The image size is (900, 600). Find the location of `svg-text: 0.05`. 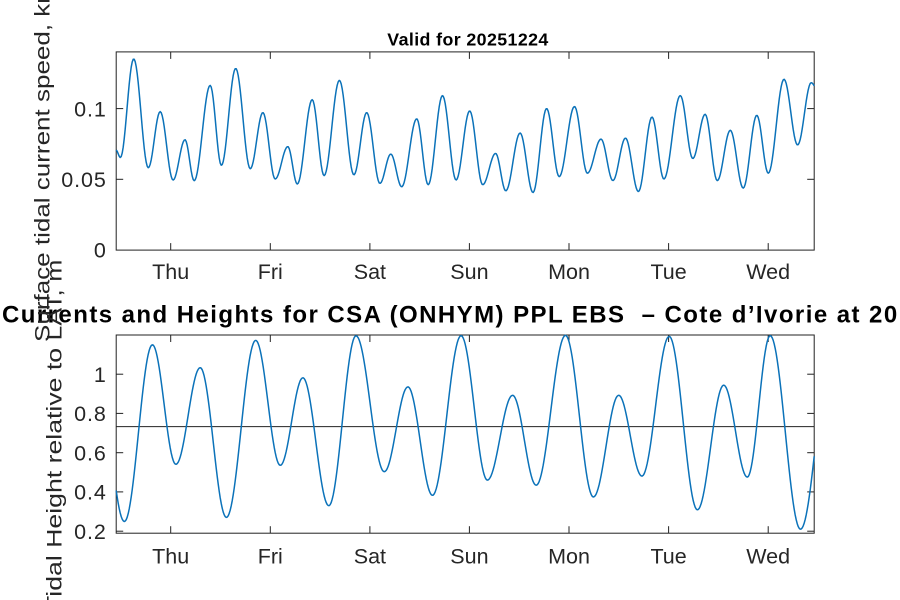

svg-text: 0.05 is located at coordinates (83, 180).